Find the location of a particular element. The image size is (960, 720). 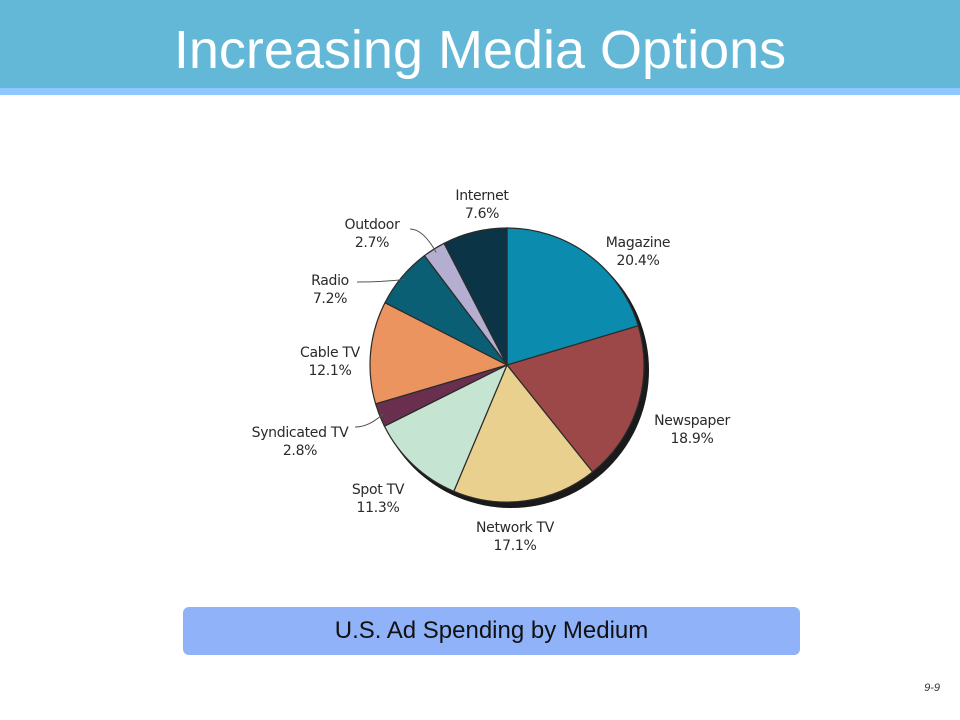

title-underline is located at coordinates (480, 91).